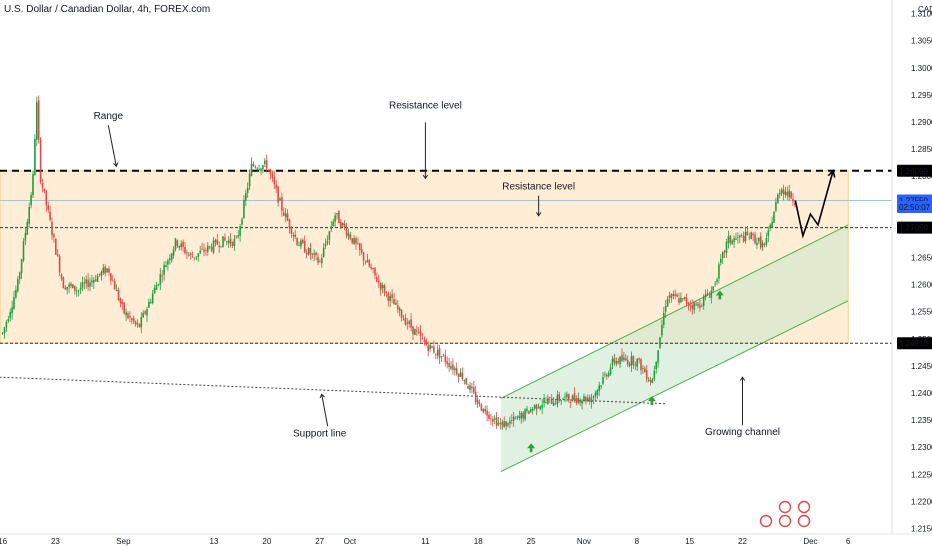 Image resolution: width=932 pixels, height=550 pixels. Describe the element at coordinates (921, 149) in the screenshot. I see `price-tick-label: 1.28500` at that location.